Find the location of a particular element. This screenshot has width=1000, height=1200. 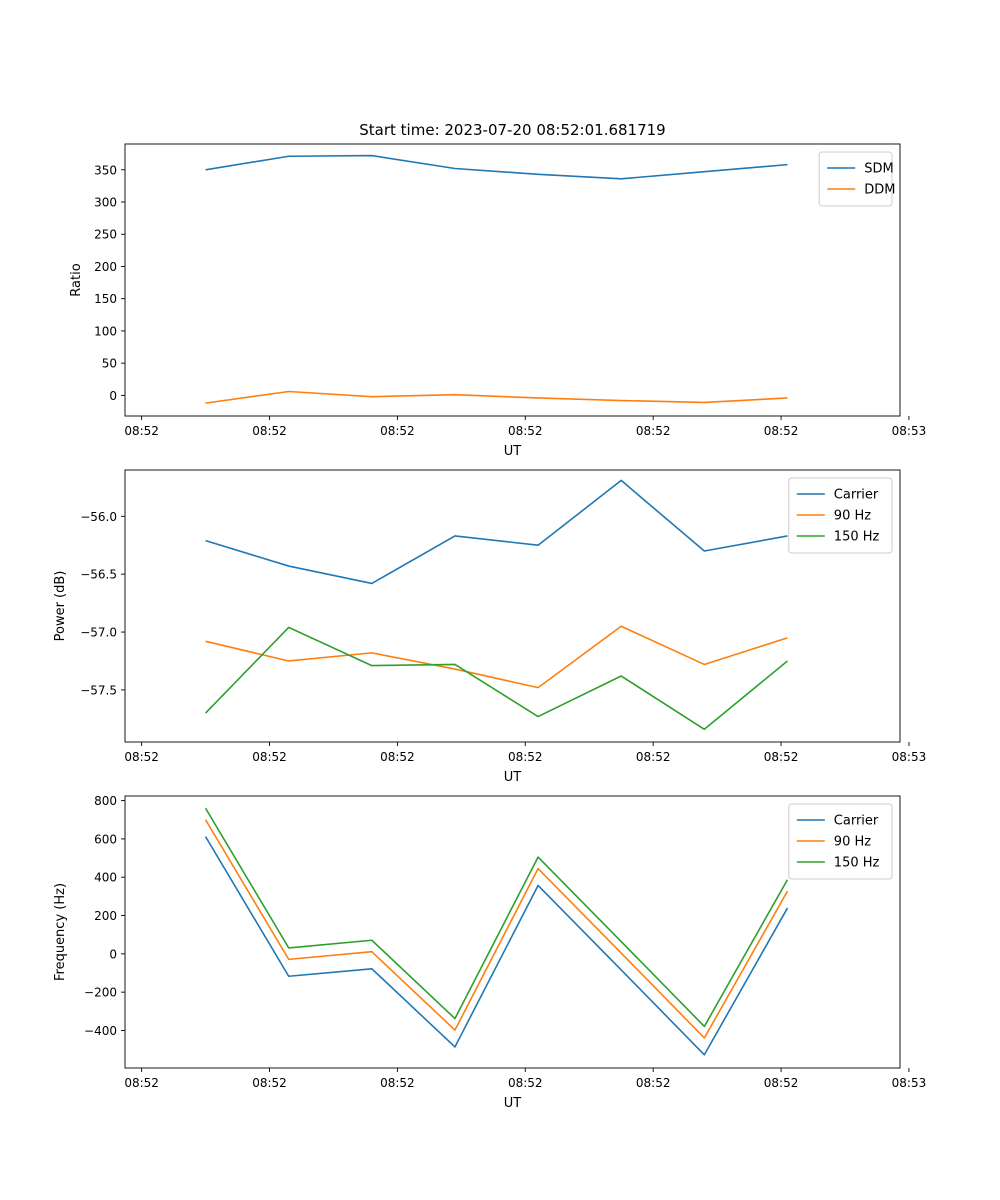

y-tick-label: 800 is located at coordinates (105, 801).